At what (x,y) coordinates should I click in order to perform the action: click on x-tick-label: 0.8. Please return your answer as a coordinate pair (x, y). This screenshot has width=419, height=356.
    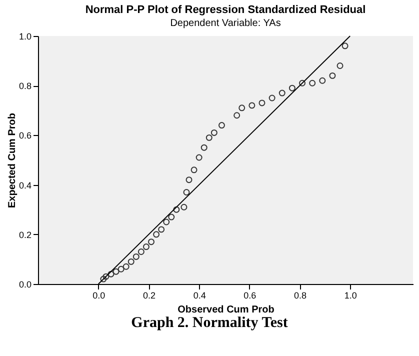
    Looking at the image, I should click on (300, 295).